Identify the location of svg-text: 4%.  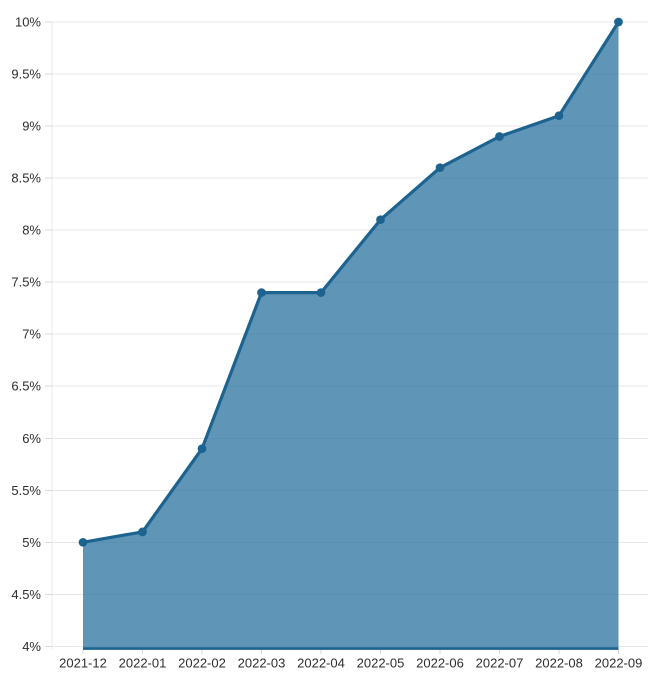
(31, 646).